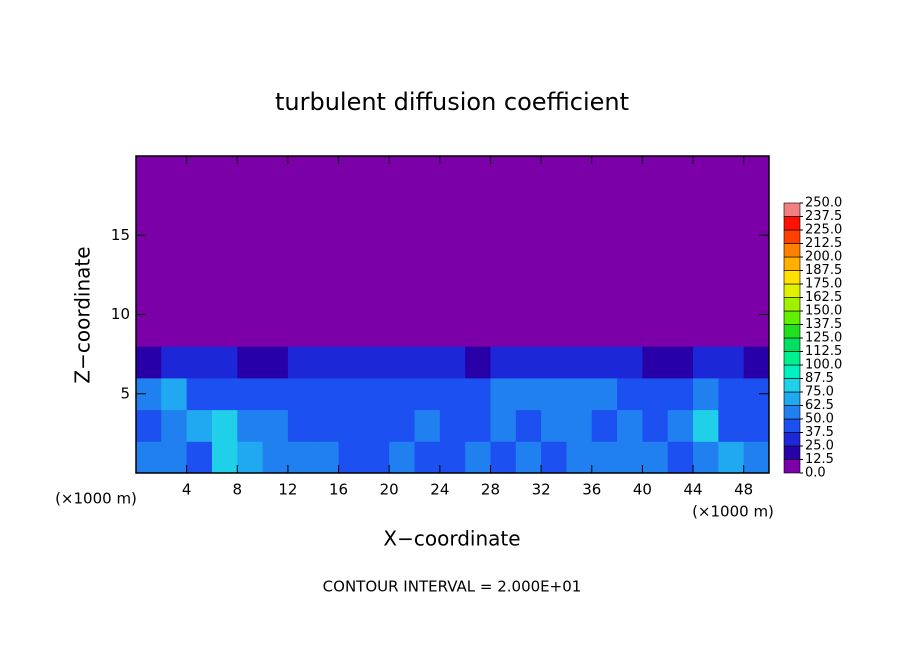  Describe the element at coordinates (120, 235) in the screenshot. I see `y-tick-label: 15` at that location.